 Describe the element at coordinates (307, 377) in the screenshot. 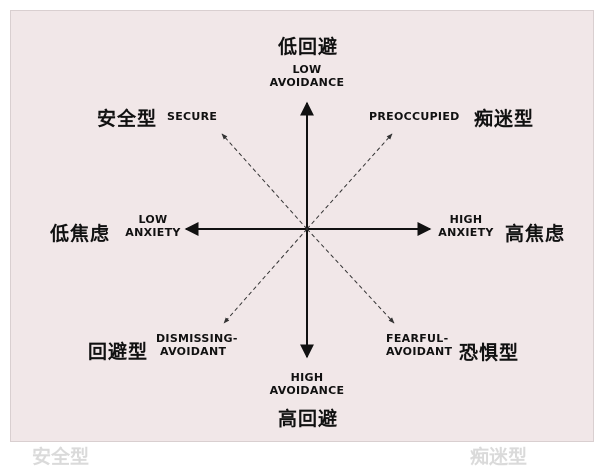

I see `bottom-en-line1: HIGH` at that location.